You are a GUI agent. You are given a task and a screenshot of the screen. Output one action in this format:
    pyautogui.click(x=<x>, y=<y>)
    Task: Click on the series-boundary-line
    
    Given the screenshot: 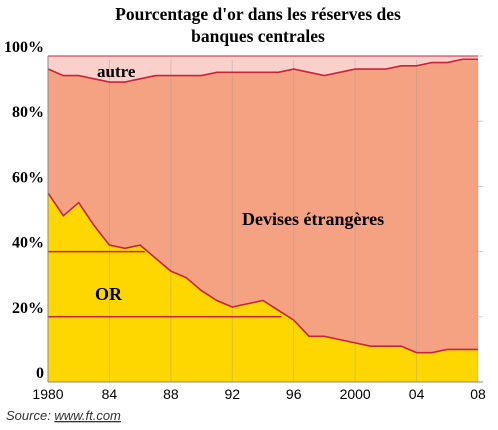 What is the action you would take?
    pyautogui.click(x=262, y=70)
    